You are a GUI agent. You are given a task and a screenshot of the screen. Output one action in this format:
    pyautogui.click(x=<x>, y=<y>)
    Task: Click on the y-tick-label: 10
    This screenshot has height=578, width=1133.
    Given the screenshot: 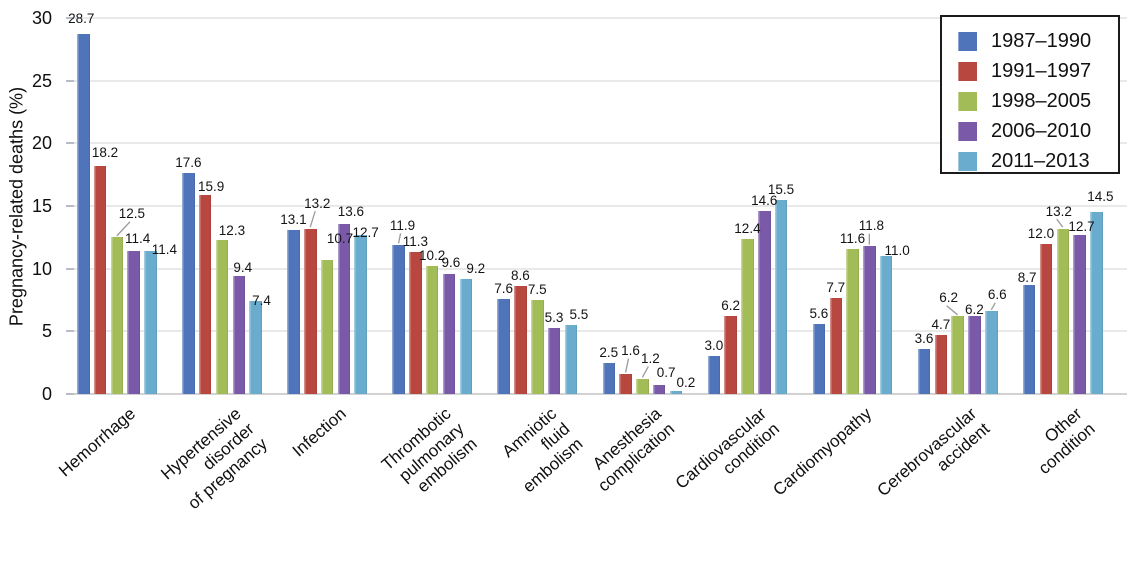 What is the action you would take?
    pyautogui.click(x=41, y=268)
    